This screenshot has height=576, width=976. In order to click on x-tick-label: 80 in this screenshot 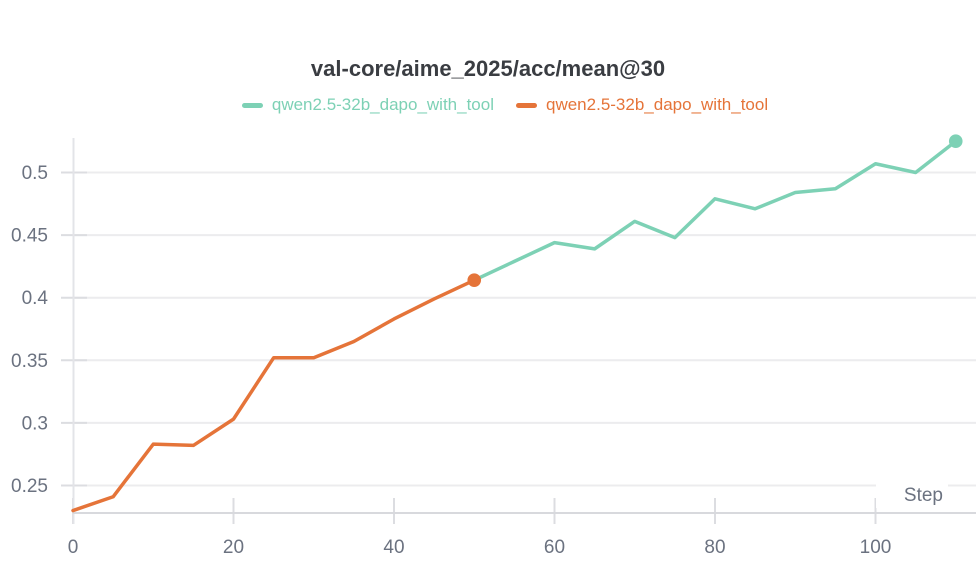, I will do `click(714, 547)`.